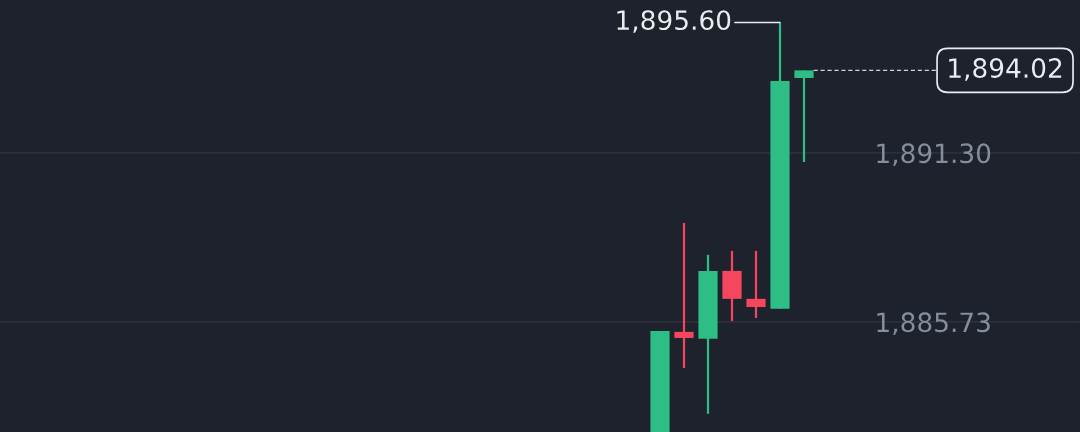 Image resolution: width=1080 pixels, height=432 pixels. I want to click on y-tick-label: 1,891.30, so click(934, 154).